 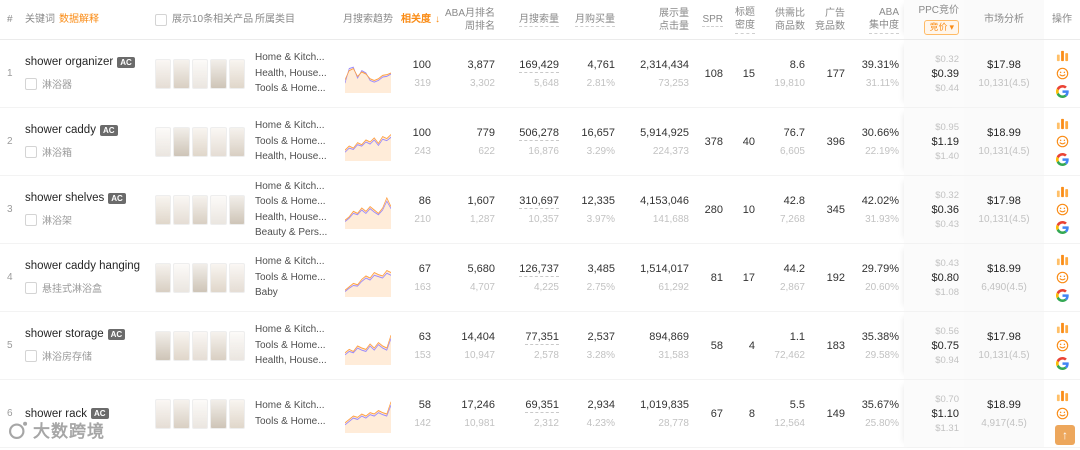 What do you see at coordinates (69, 62) in the screenshot?
I see `keyword-link: shower organizer` at bounding box center [69, 62].